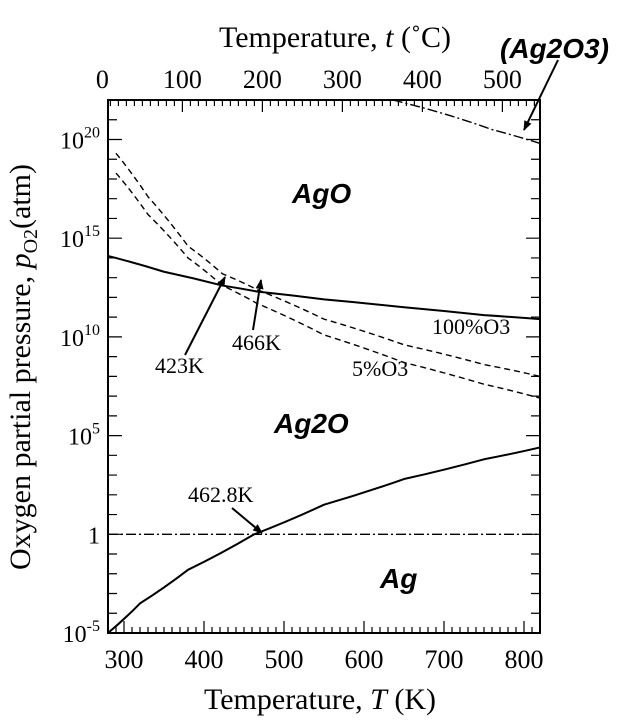 This screenshot has height=726, width=621. I want to click on y-tick-labels: 10²⁰ 10¹⁵ 10¹⁰ 10⁵ 1 10⁻⁵, so click(80, 386).